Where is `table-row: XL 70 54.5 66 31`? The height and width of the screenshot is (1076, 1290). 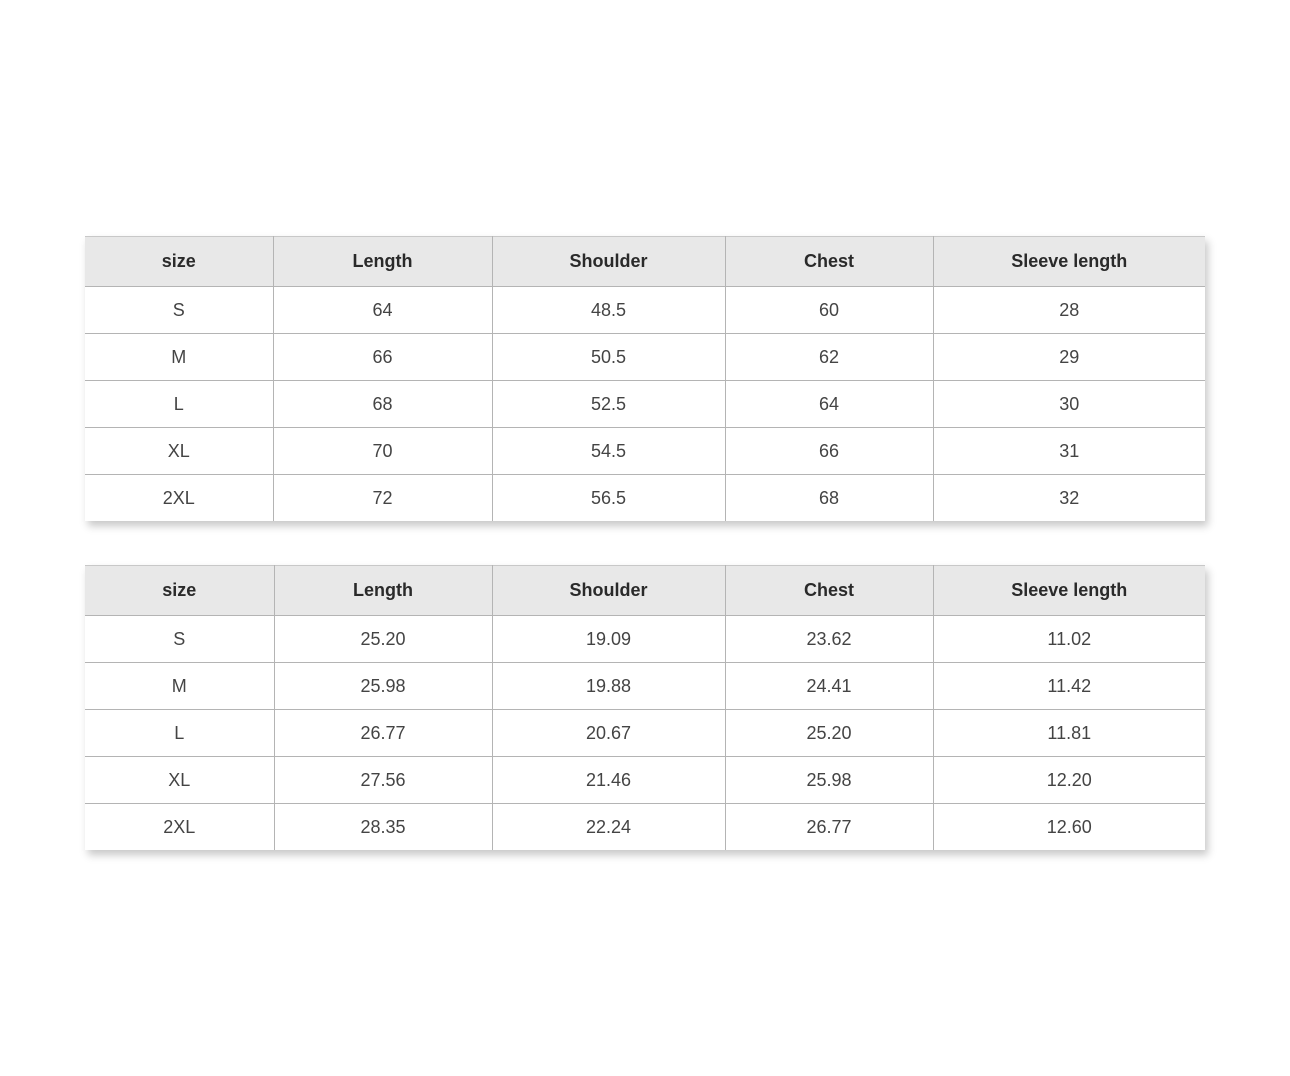
table-row: XL 70 54.5 66 31 is located at coordinates (645, 451).